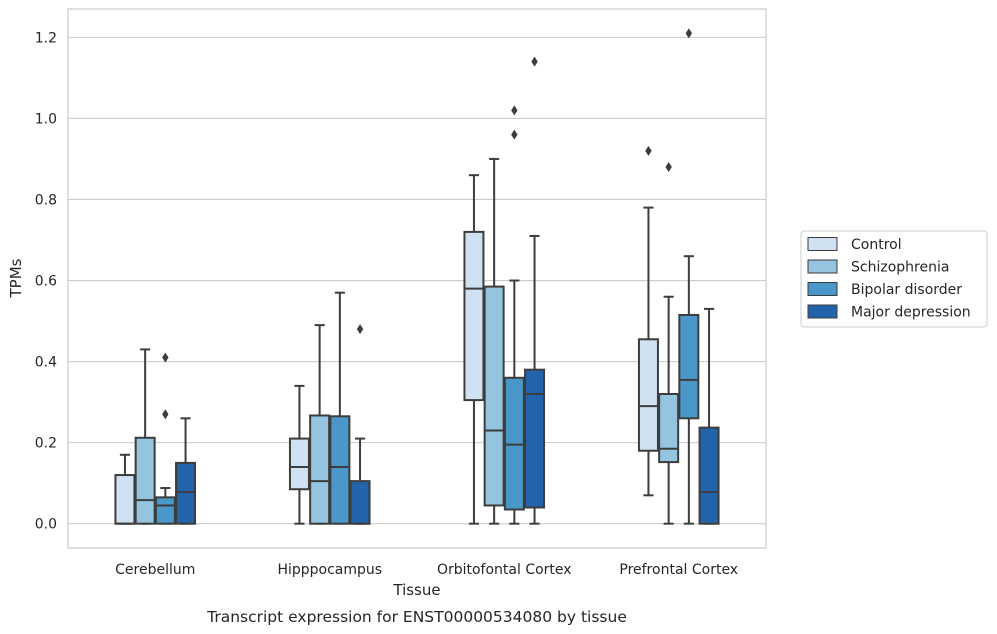 Image resolution: width=997 pixels, height=634 pixels. Describe the element at coordinates (46, 200) in the screenshot. I see `y-tick-label: 0.8` at that location.